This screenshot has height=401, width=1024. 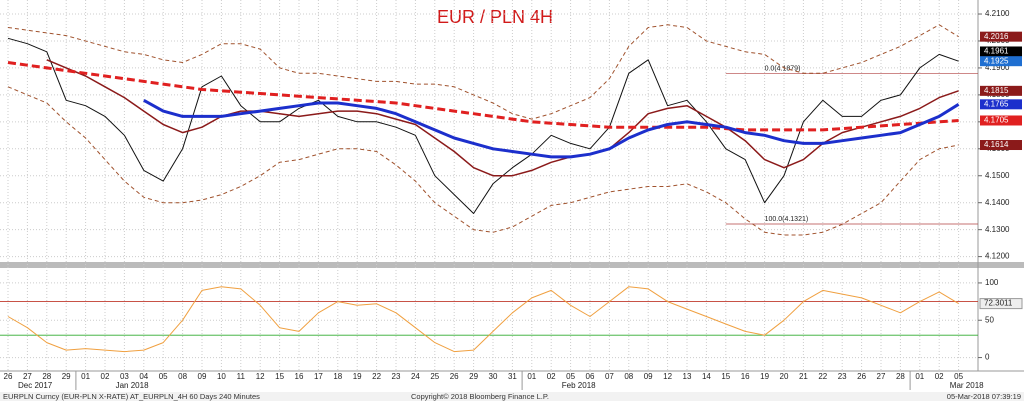 I want to click on footer-bar, so click(x=512, y=396).